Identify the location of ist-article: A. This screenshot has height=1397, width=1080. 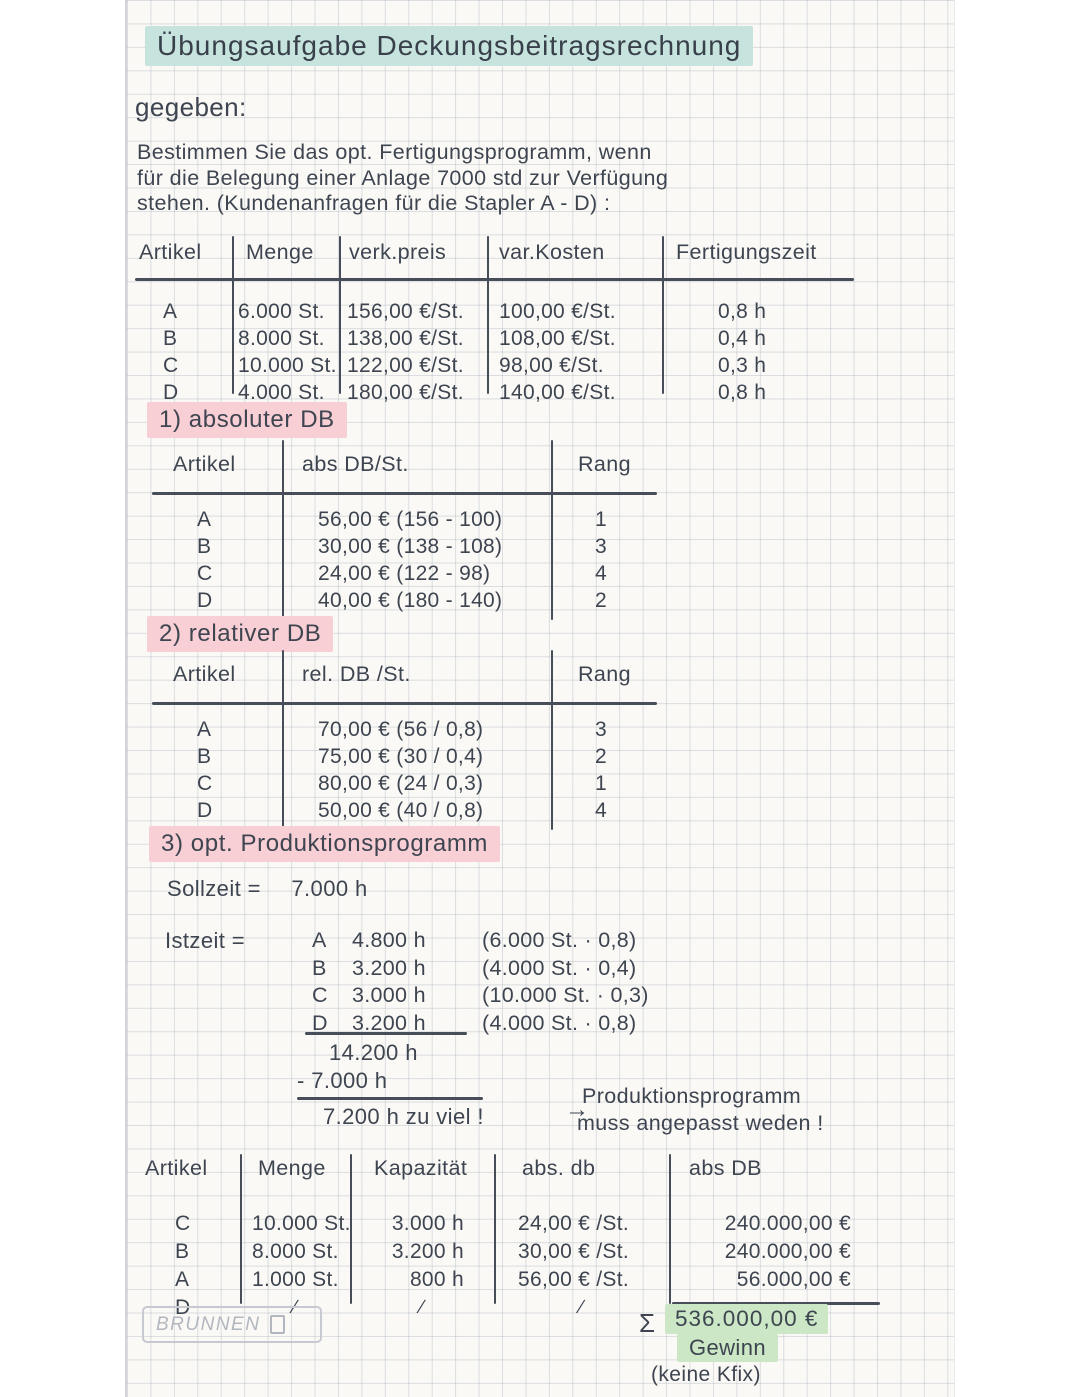
(319, 940).